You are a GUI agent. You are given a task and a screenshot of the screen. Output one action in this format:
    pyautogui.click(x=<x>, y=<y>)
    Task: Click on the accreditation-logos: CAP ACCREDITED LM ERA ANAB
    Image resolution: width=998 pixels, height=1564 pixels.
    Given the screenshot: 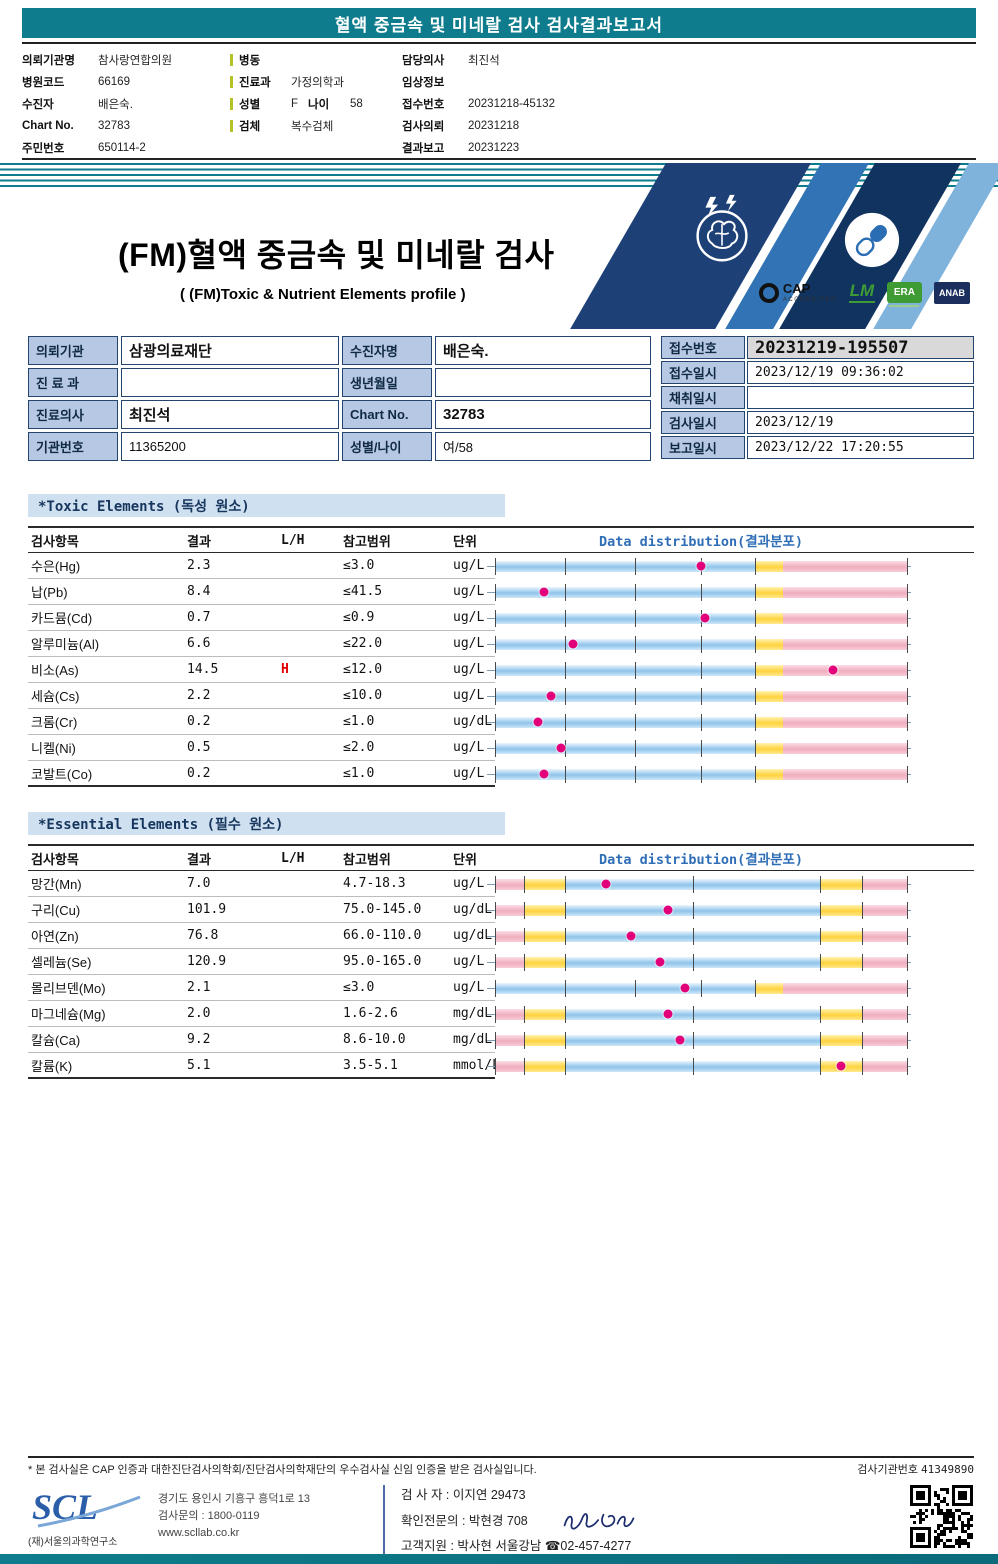 What is the action you would take?
    pyautogui.click(x=864, y=294)
    